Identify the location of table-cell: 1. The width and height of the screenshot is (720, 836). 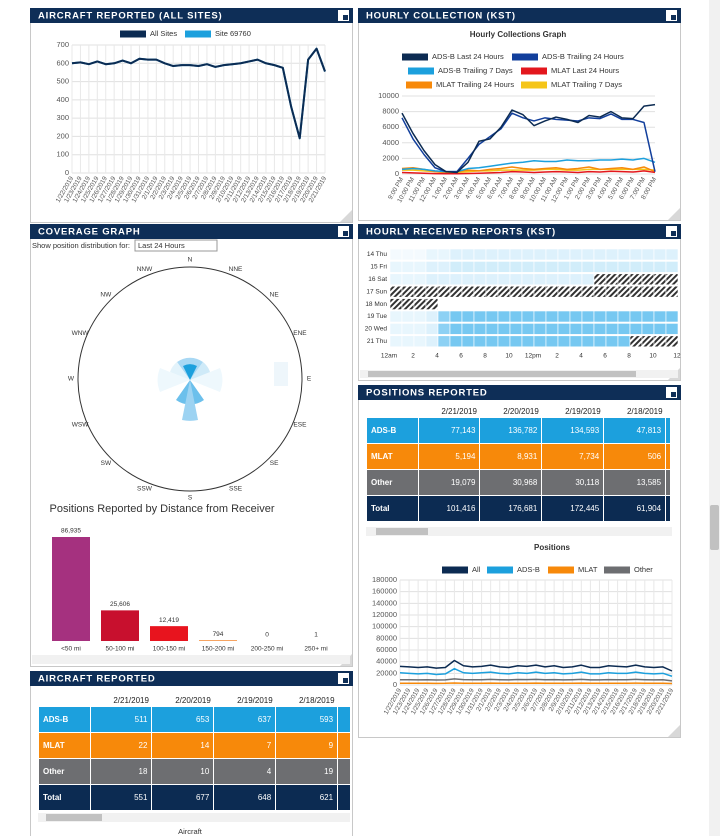
(343, 745).